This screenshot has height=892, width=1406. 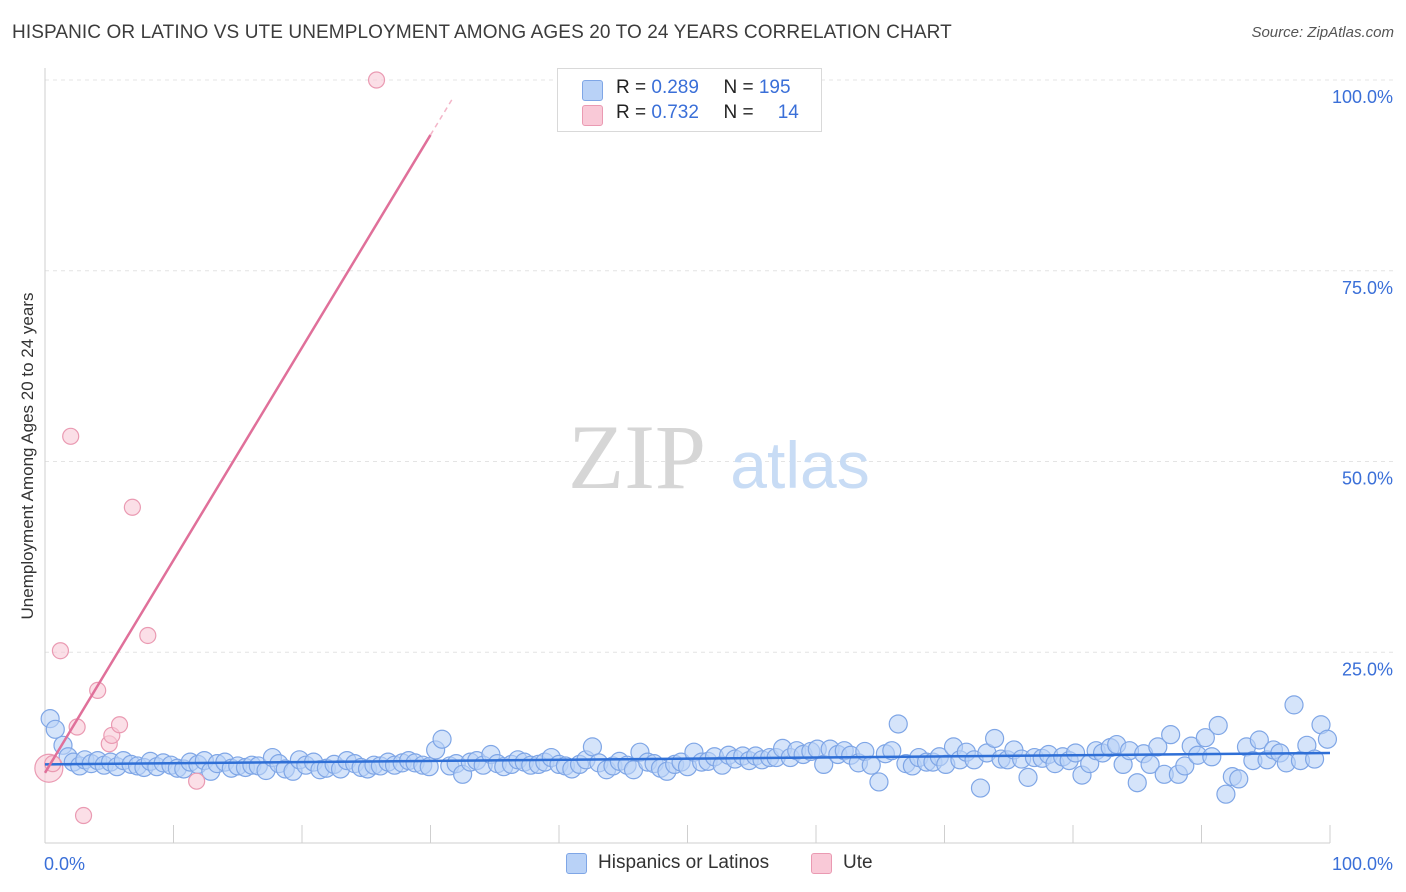 What do you see at coordinates (821, 863) in the screenshot?
I see `bottom-legend-swatch-pink` at bounding box center [821, 863].